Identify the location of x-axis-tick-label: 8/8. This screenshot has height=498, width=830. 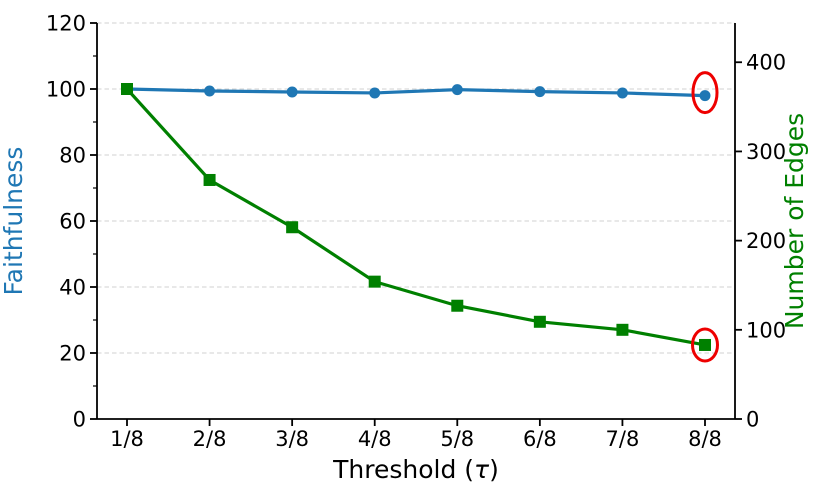
(705, 439).